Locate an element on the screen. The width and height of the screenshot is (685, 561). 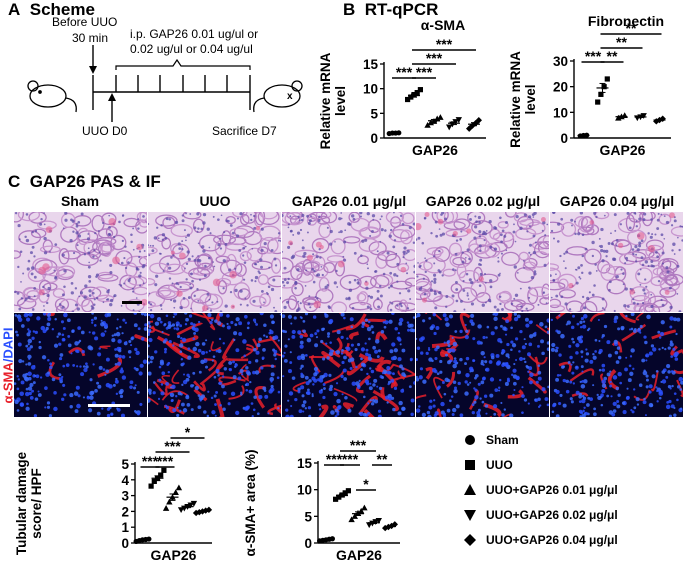
legend-label: UUO+GAP26 0.02 μg/μl is located at coordinates (552, 515).